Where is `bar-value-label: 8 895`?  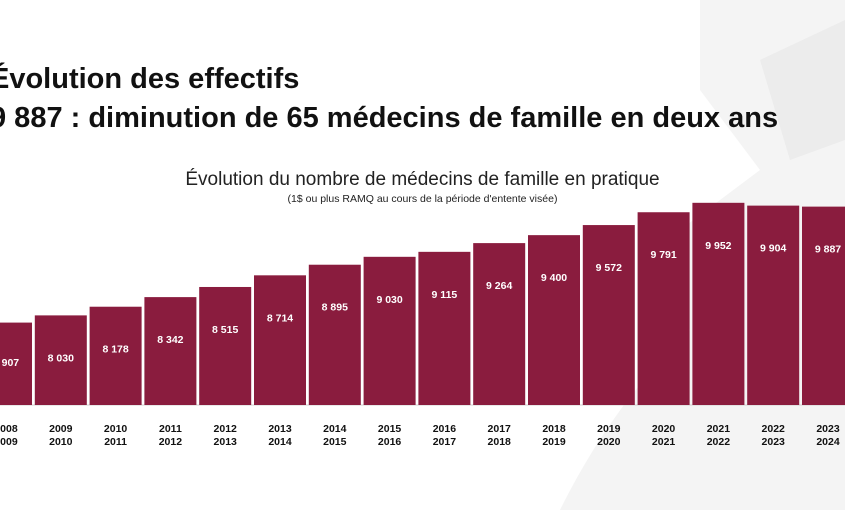
bar-value-label: 8 895 is located at coordinates (335, 308).